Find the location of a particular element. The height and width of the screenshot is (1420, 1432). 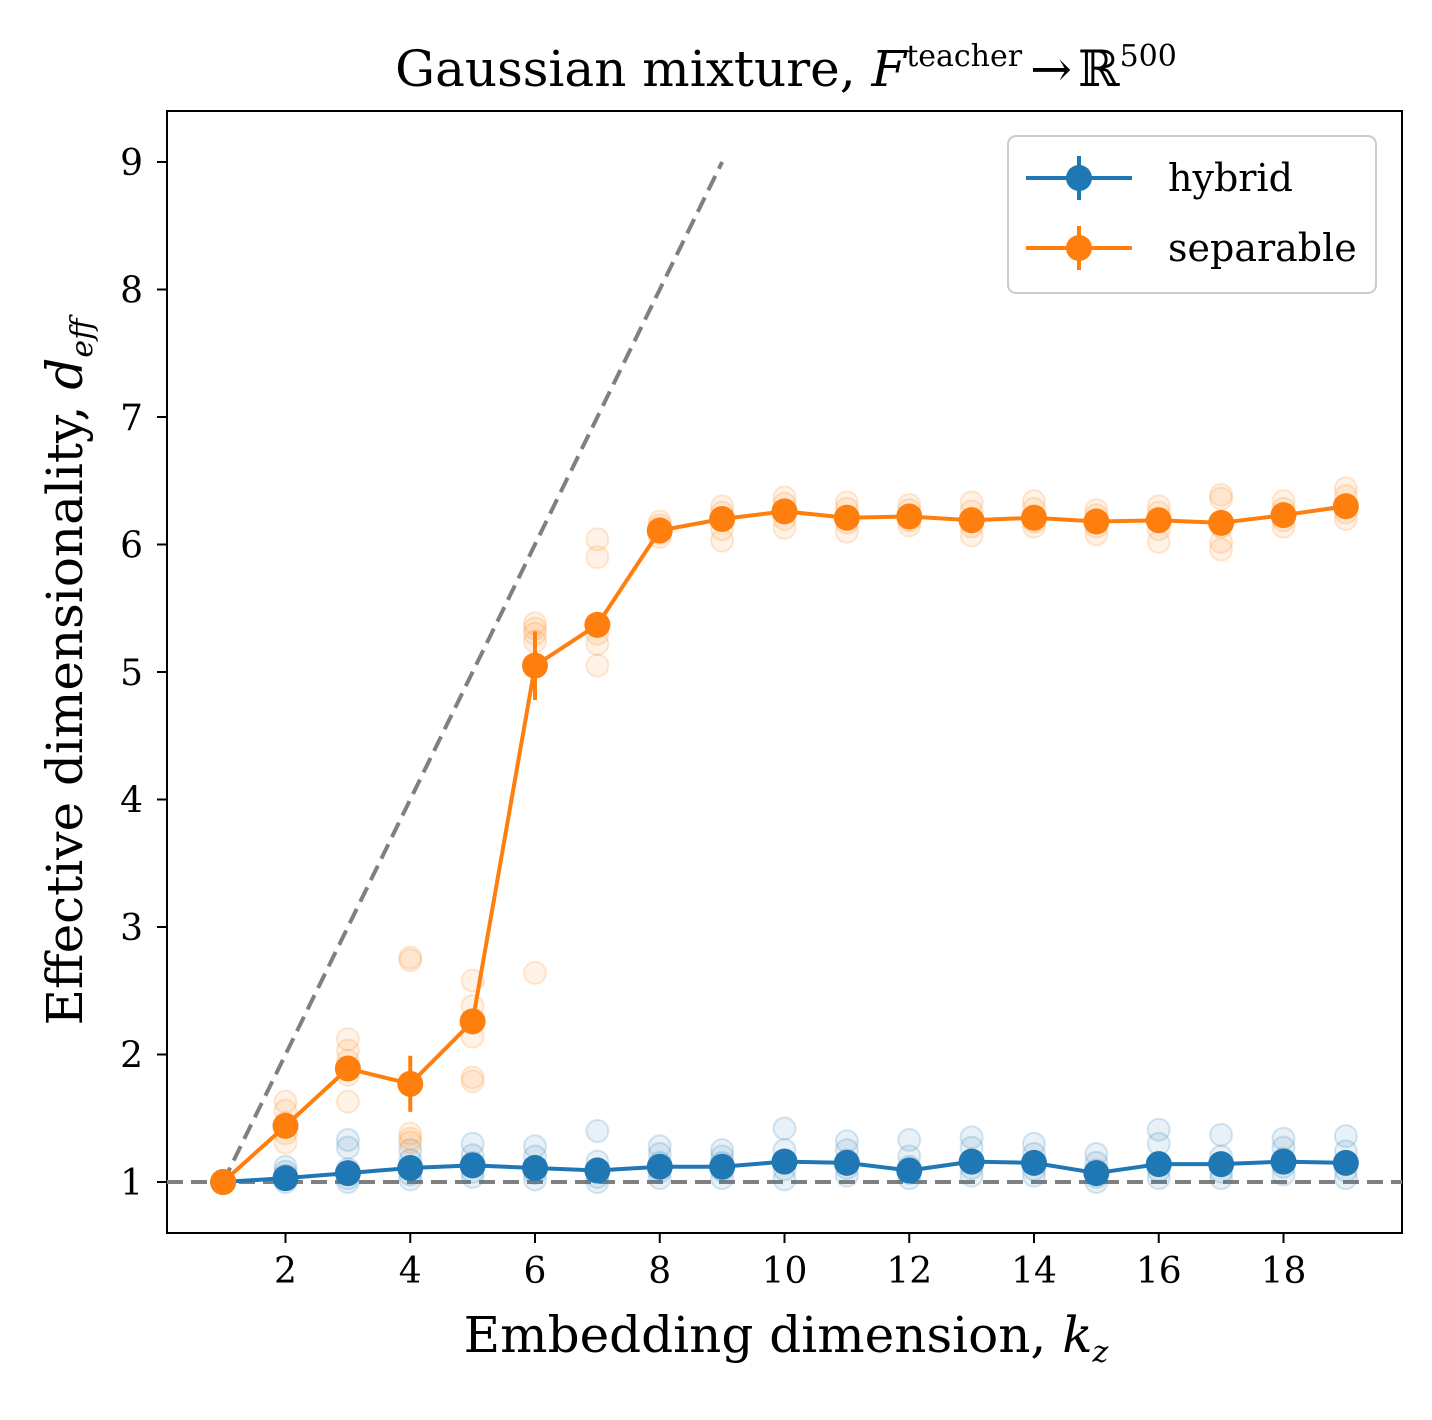

x-axis-label-text: Embedding dimension, is located at coordinates (763, 1335).